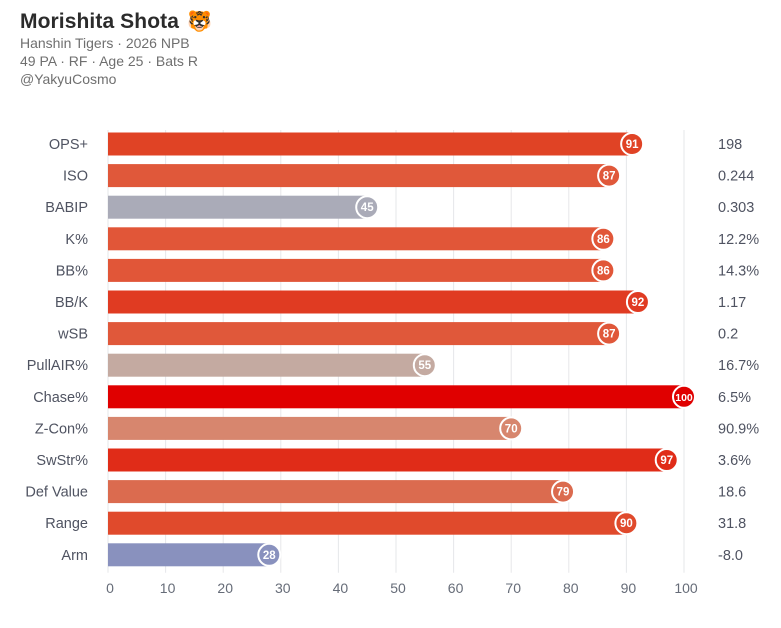  I want to click on raw-stat-value: 18.6, so click(732, 493).